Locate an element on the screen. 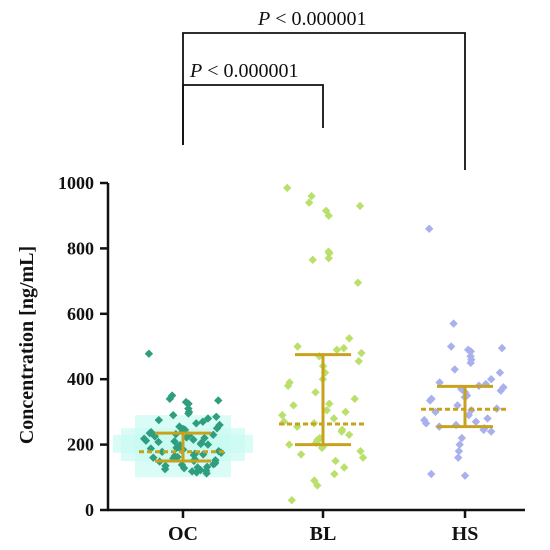  y-ticks: 0 200 400 600 800 1000 is located at coordinates (83, 346).